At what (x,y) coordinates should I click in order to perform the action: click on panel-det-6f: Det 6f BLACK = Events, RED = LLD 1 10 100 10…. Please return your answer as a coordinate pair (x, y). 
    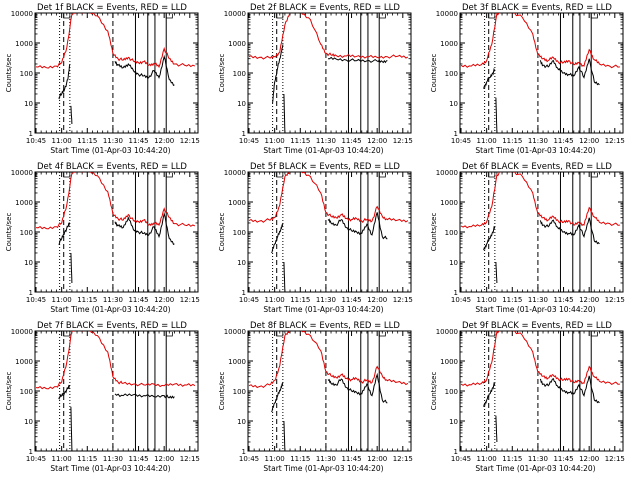
    Looking at the image, I should click on (527, 238).